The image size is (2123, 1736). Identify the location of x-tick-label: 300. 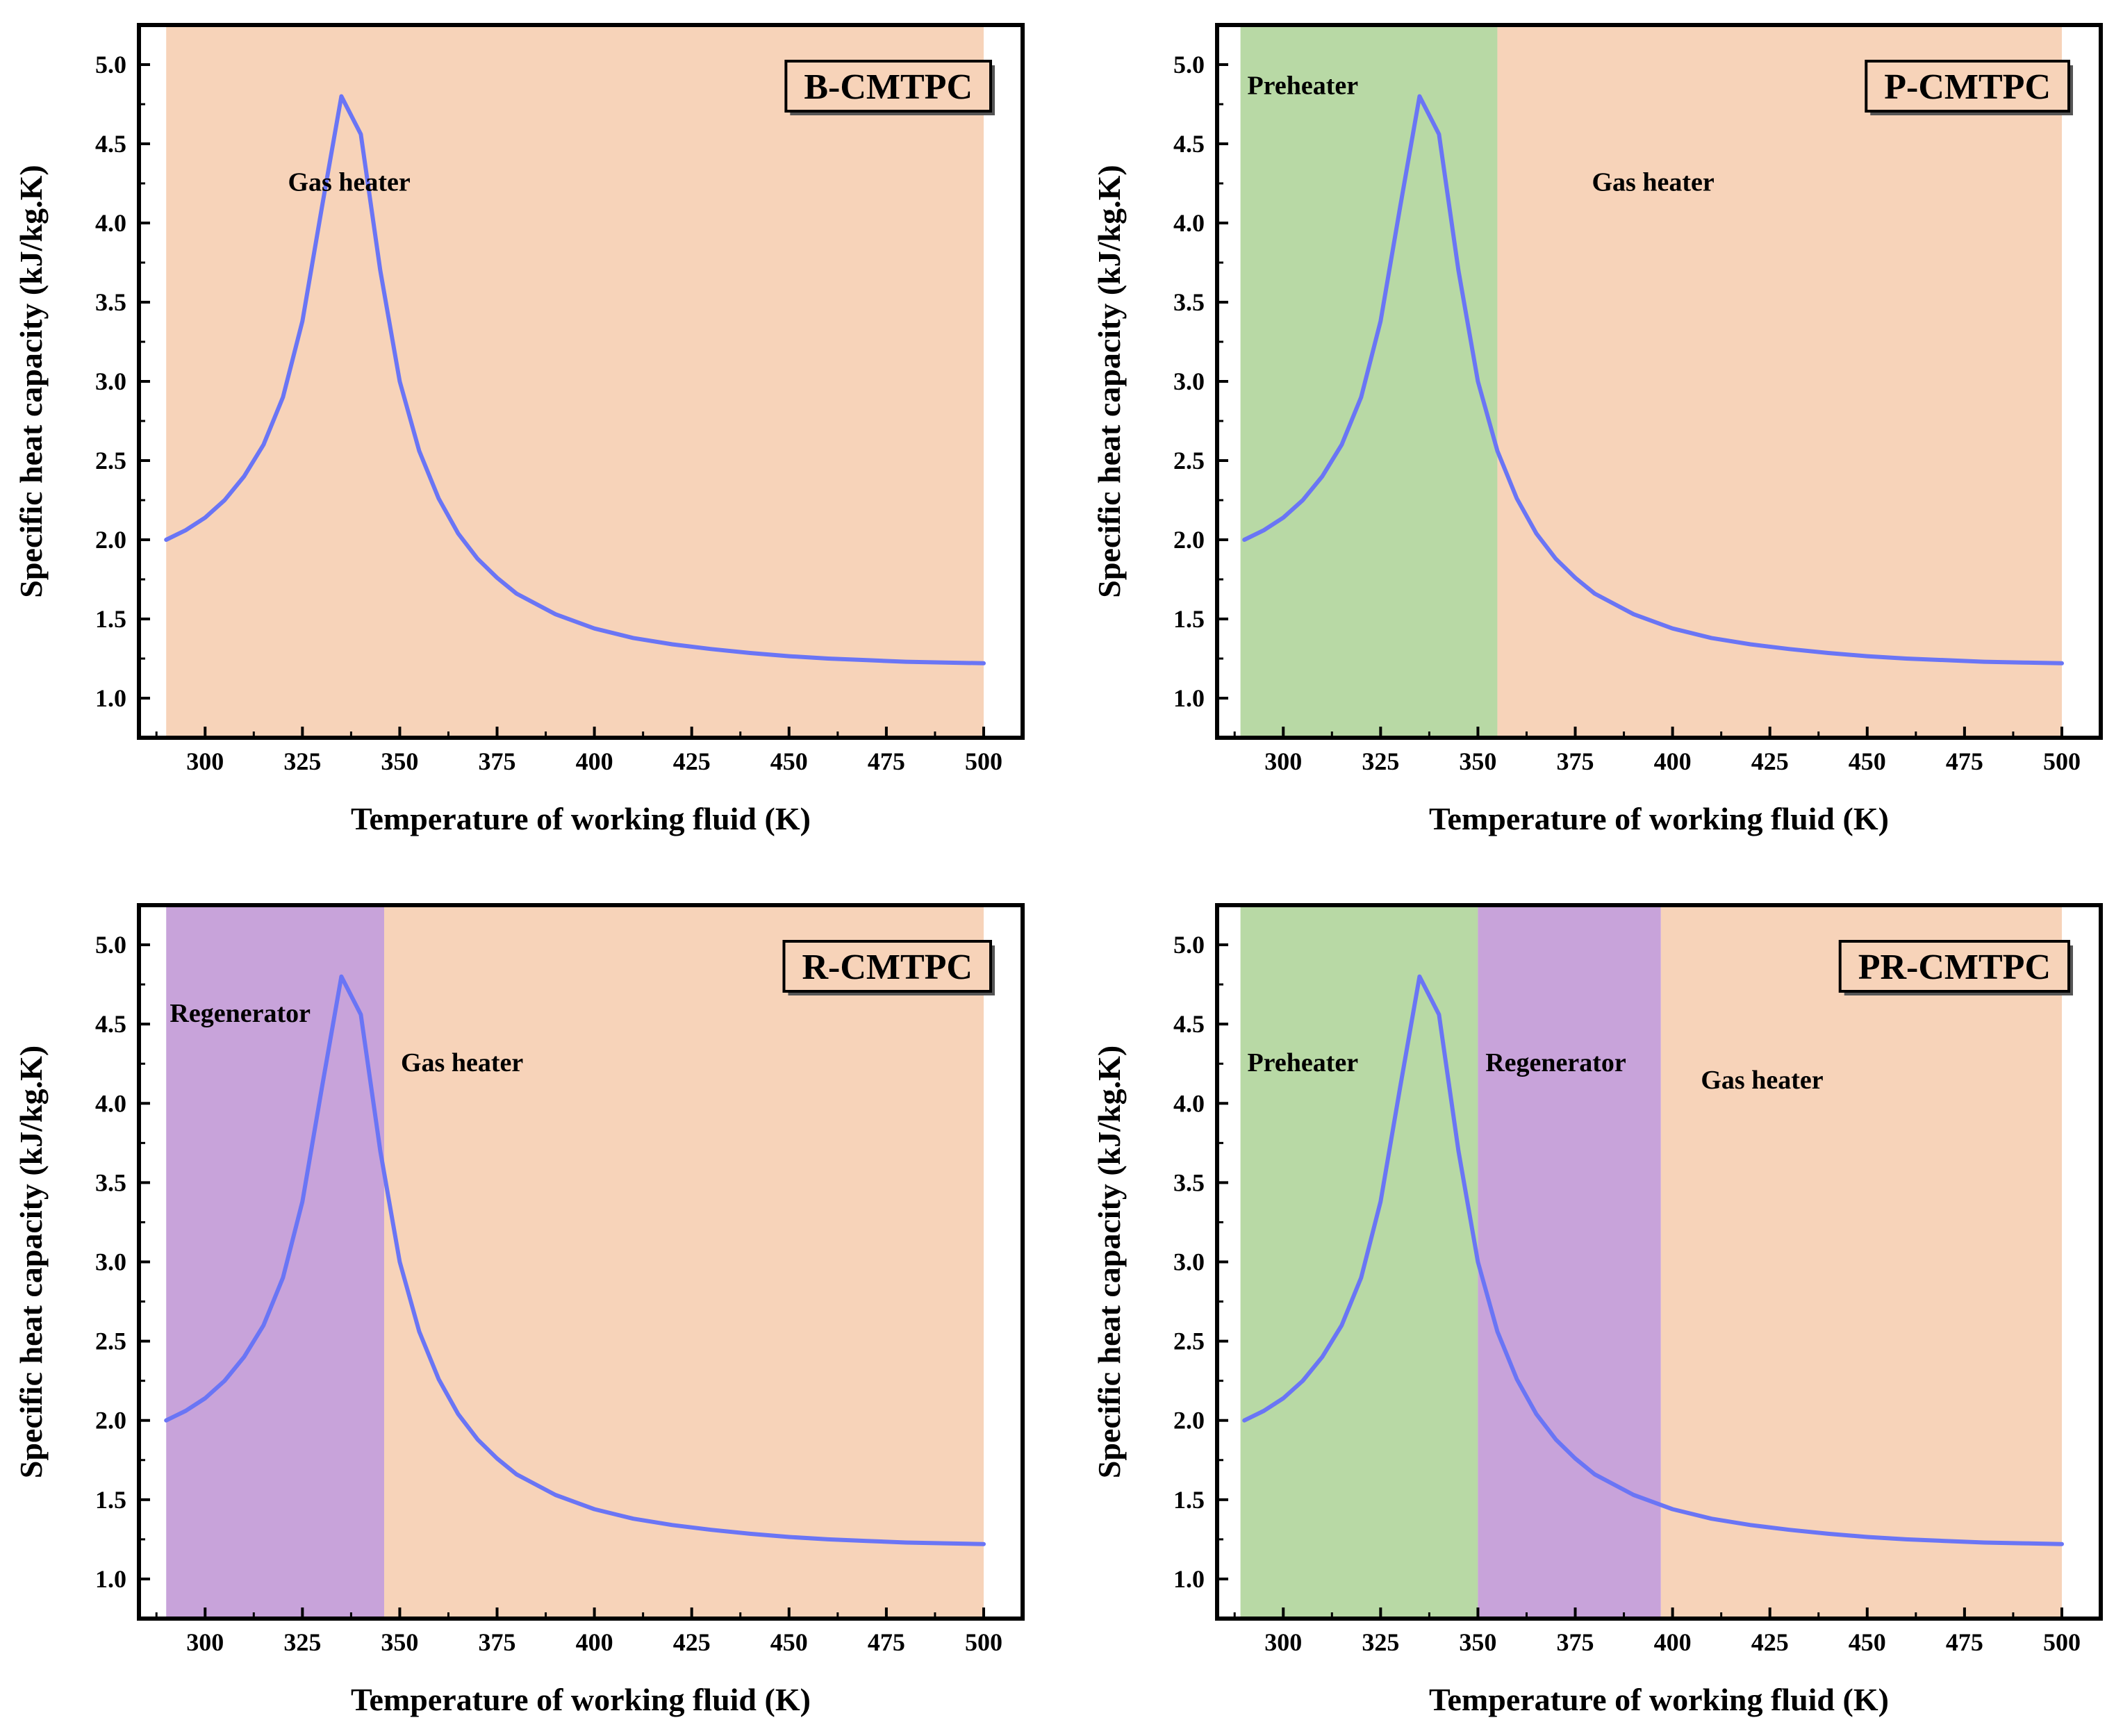
(1283, 1642).